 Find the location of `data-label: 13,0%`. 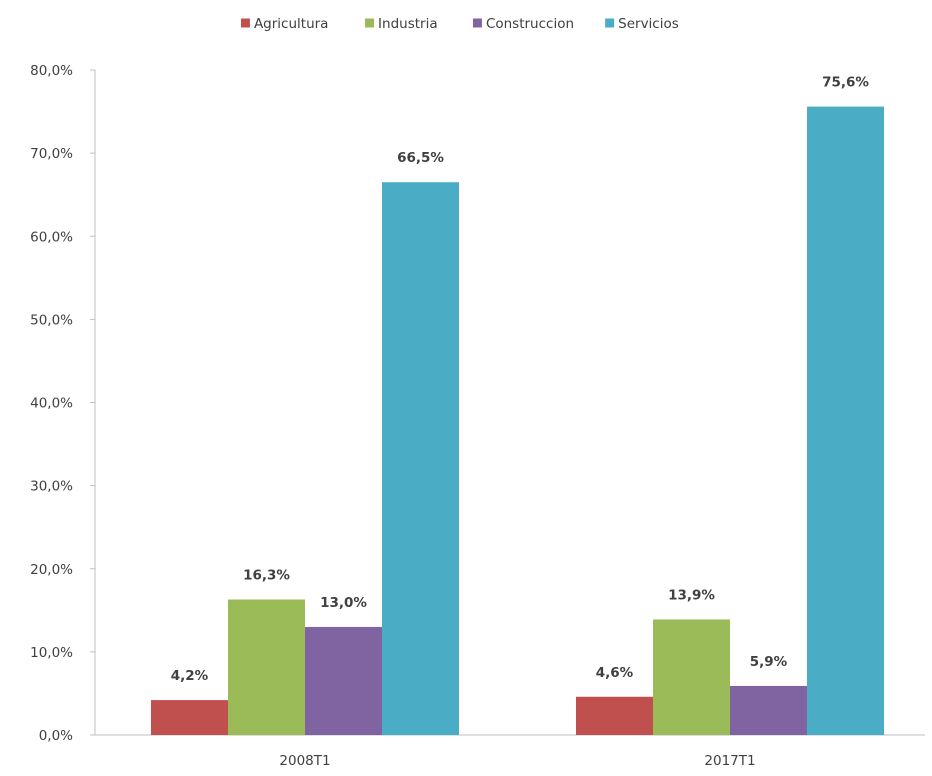

data-label: 13,0% is located at coordinates (343, 603).